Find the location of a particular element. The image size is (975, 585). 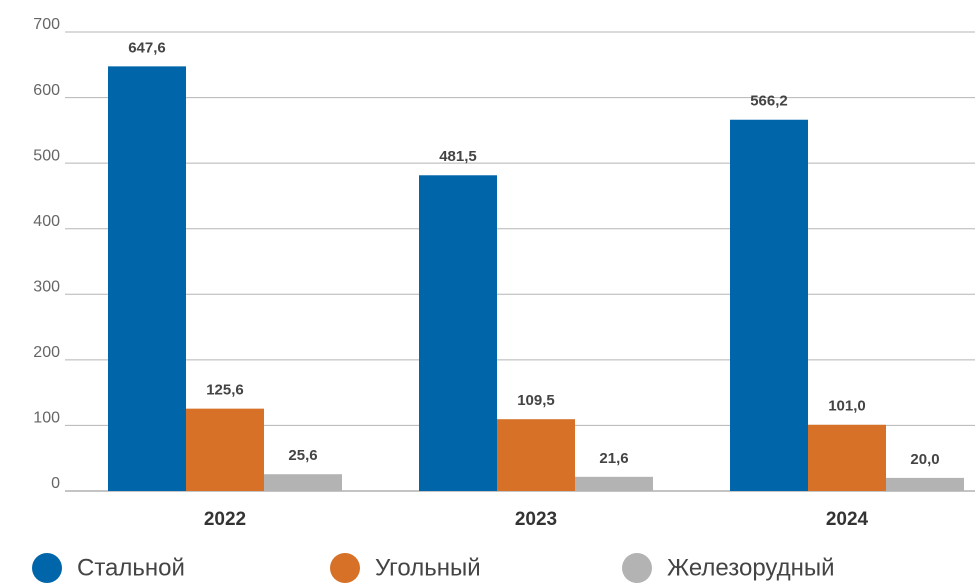

value-label: 481,5 is located at coordinates (458, 156).